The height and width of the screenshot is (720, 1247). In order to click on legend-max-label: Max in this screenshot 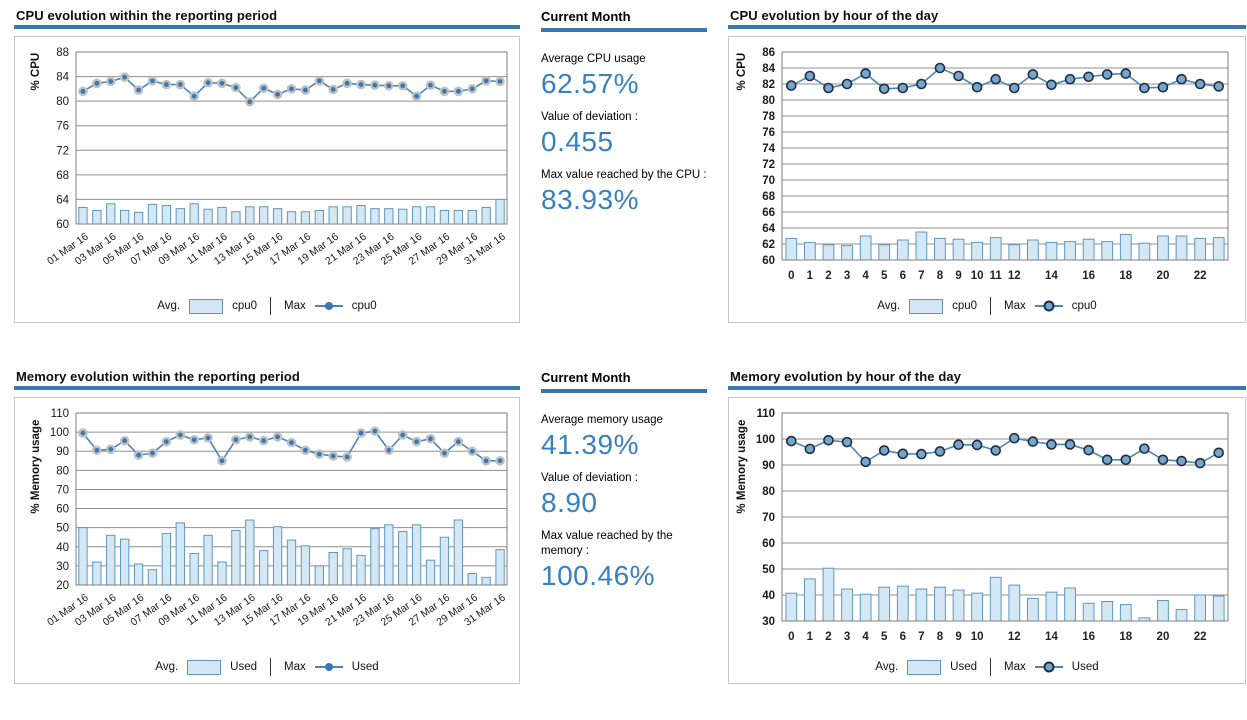, I will do `click(1015, 306)`.